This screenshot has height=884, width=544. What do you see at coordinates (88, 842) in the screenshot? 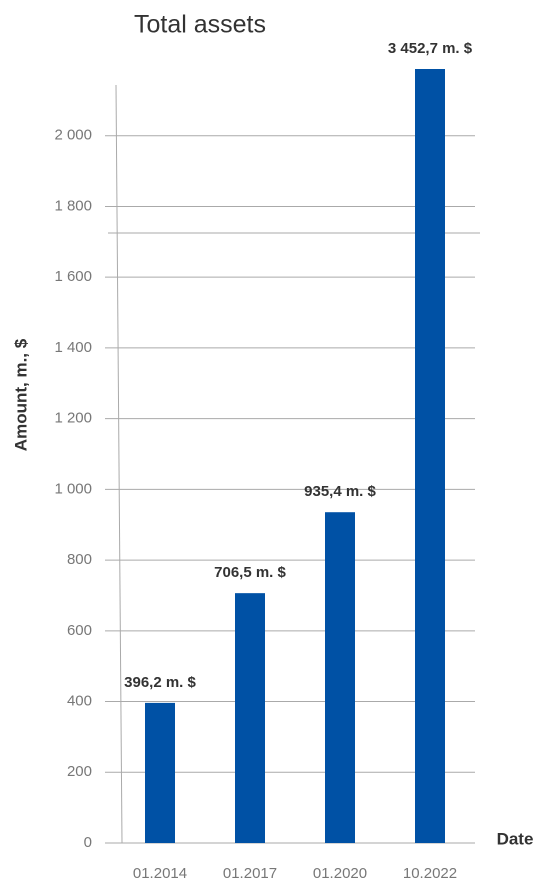
I see `y-tick-label: 0` at bounding box center [88, 842].